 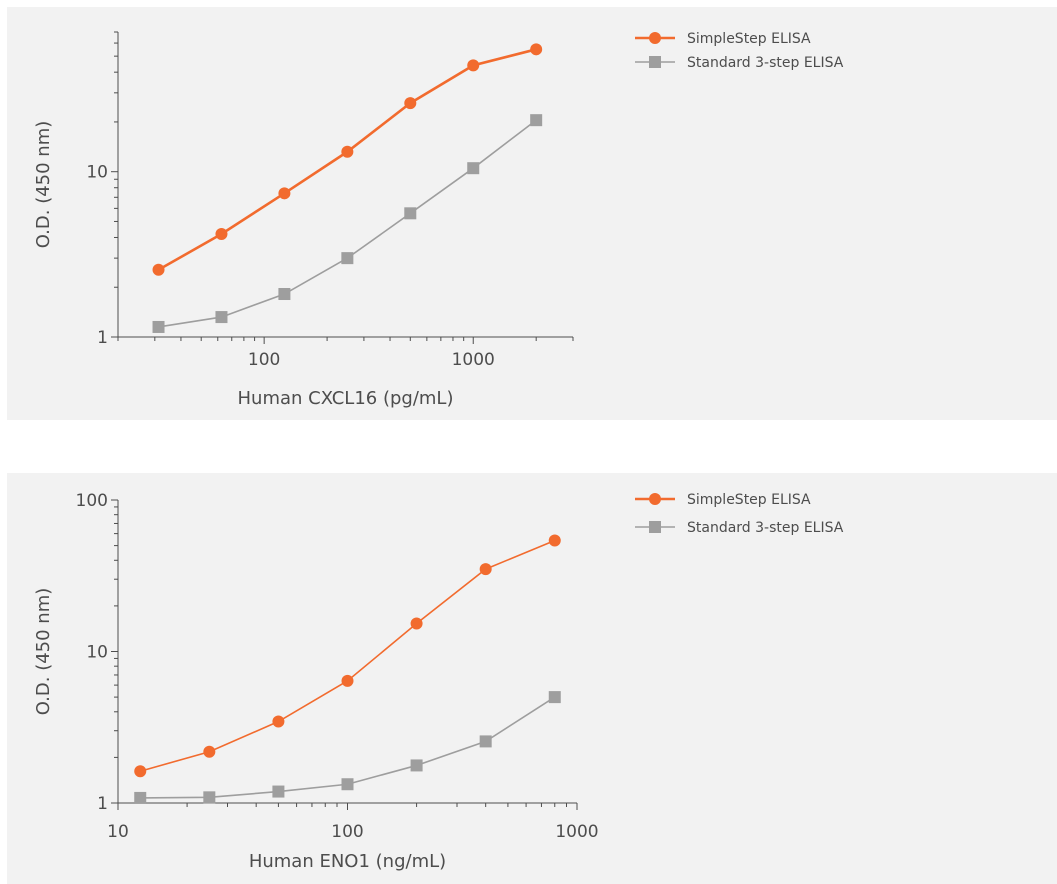 I want to click on series-line-simplestep, so click(x=347, y=159).